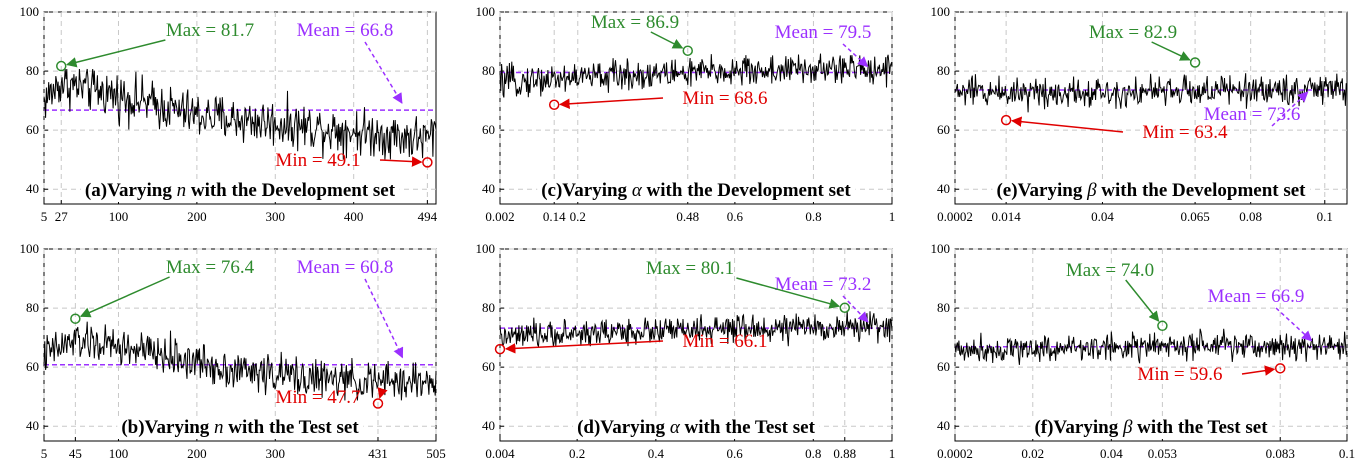  Describe the element at coordinates (317, 397) in the screenshot. I see `min-annotation-label: Min = 47.7` at that location.